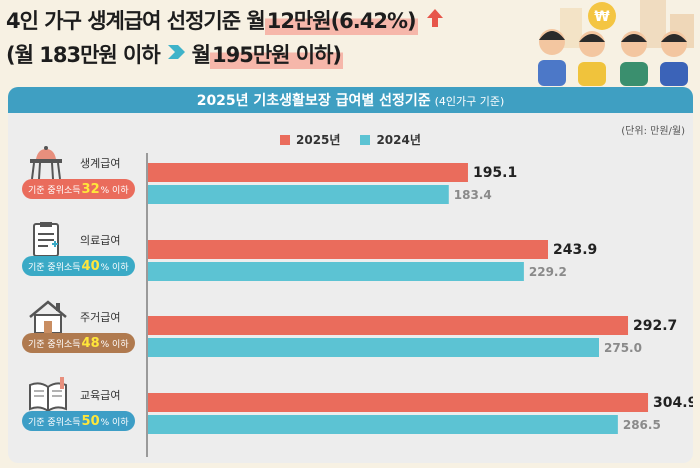 The width and height of the screenshot is (700, 468). What do you see at coordinates (100, 240) in the screenshot?
I see `category-label: 의료급여` at bounding box center [100, 240].